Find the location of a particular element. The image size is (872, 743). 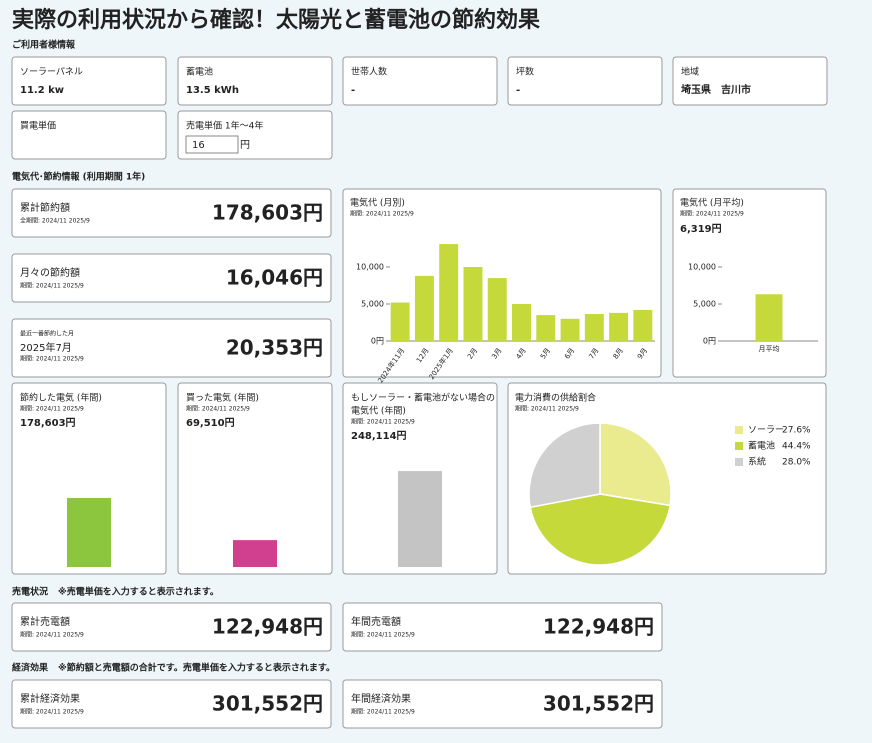

info-label: 地域 is located at coordinates (690, 72).